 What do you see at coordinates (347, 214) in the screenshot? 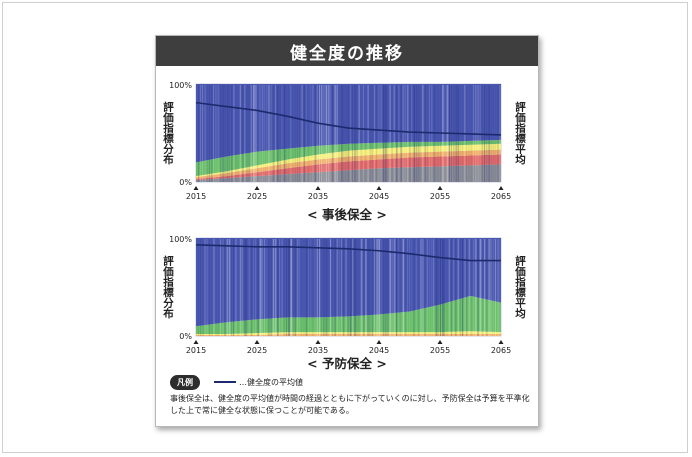
I see `chart-caption-corrective: < 事後保全 >` at bounding box center [347, 214].